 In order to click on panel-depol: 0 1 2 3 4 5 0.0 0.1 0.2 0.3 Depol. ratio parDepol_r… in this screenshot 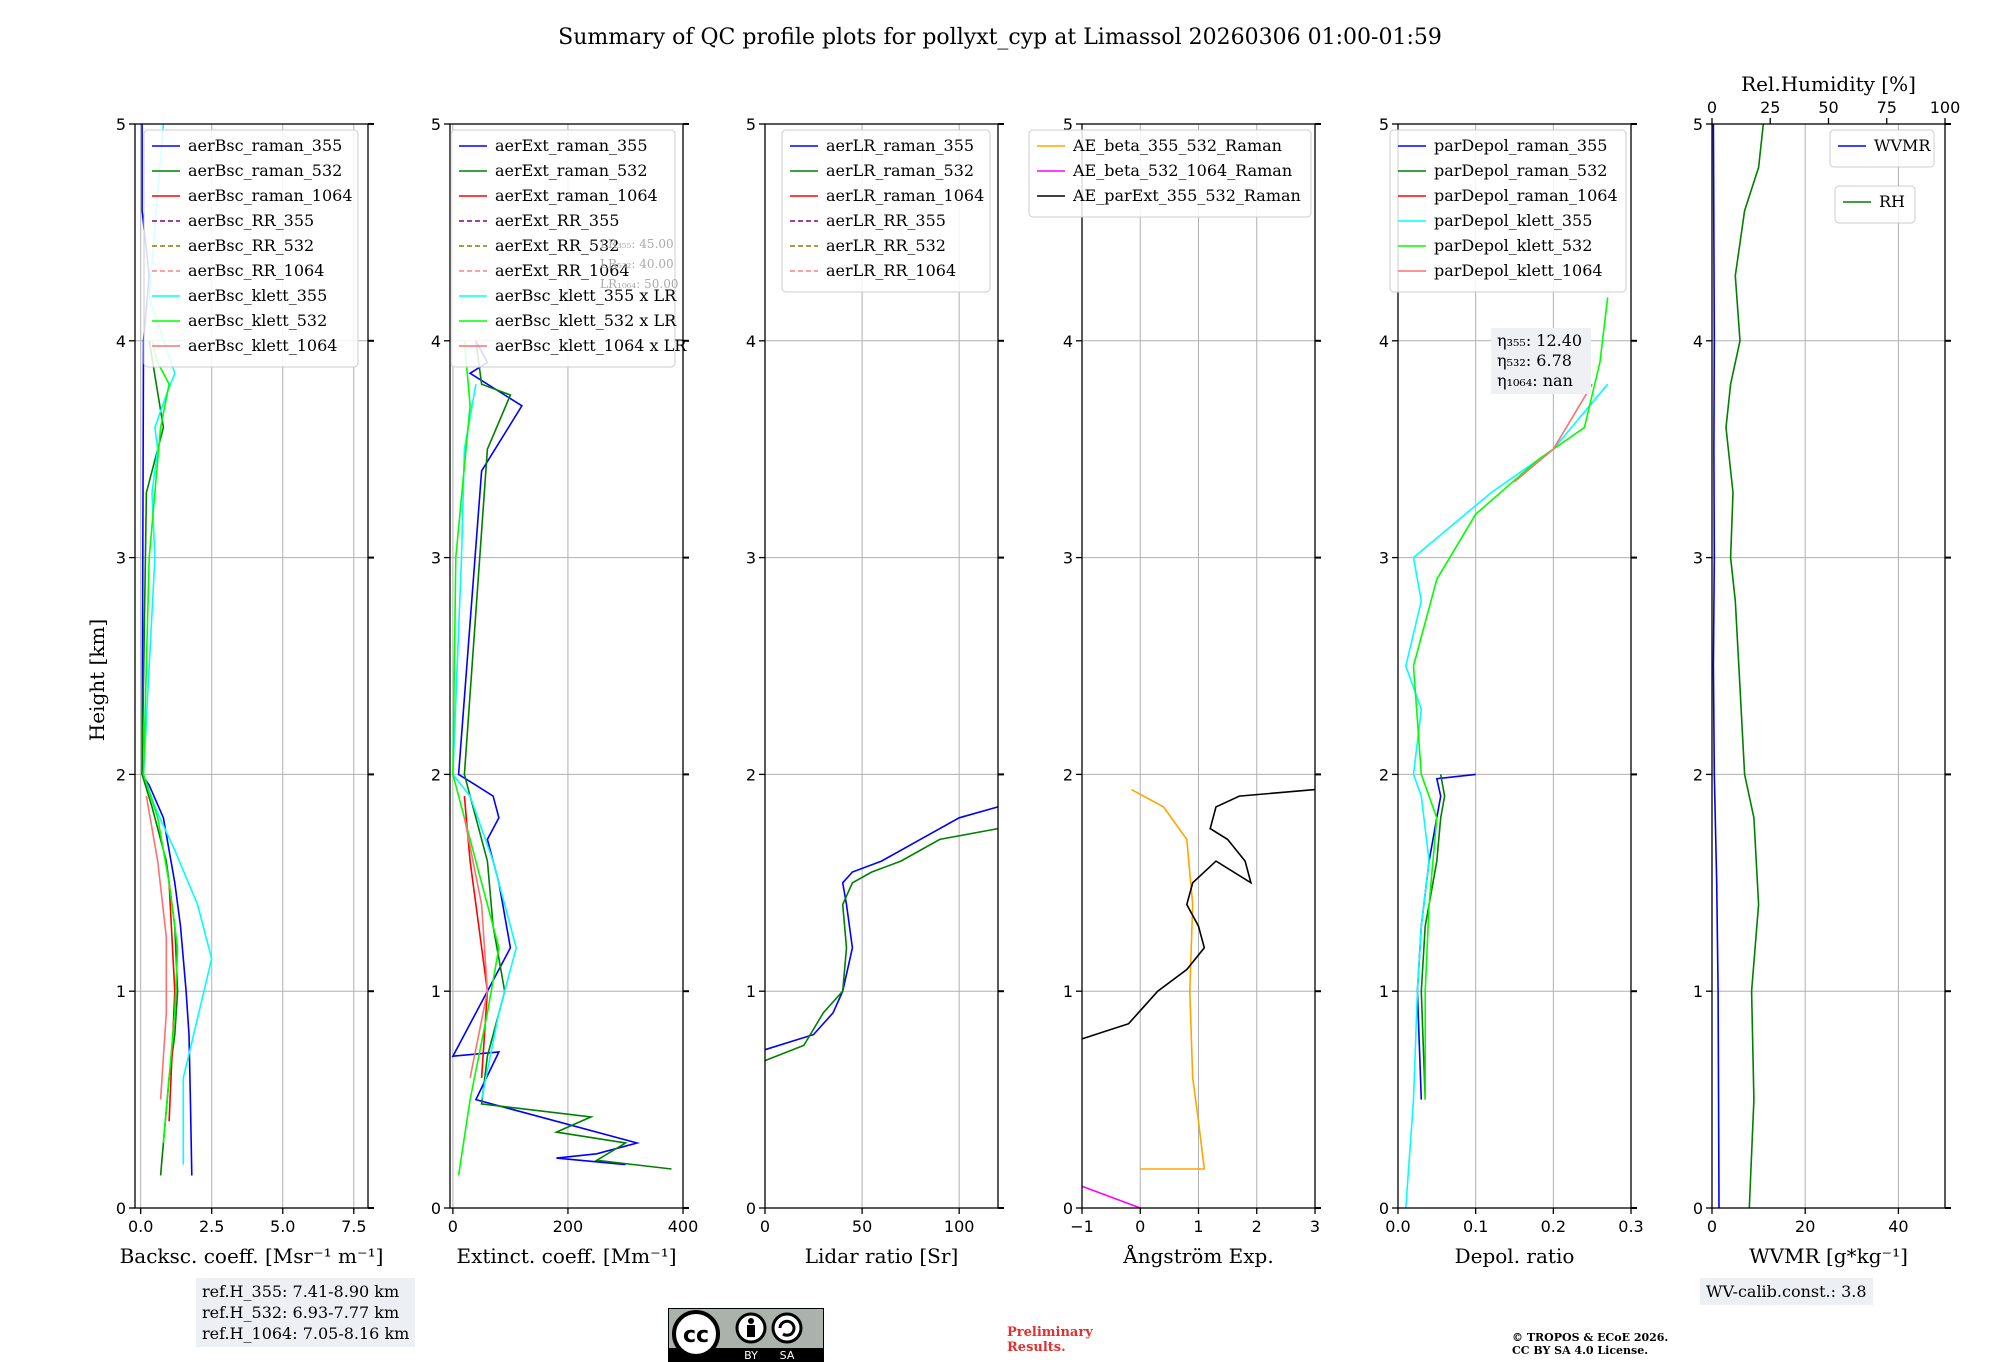, I will do `click(1511, 691)`.